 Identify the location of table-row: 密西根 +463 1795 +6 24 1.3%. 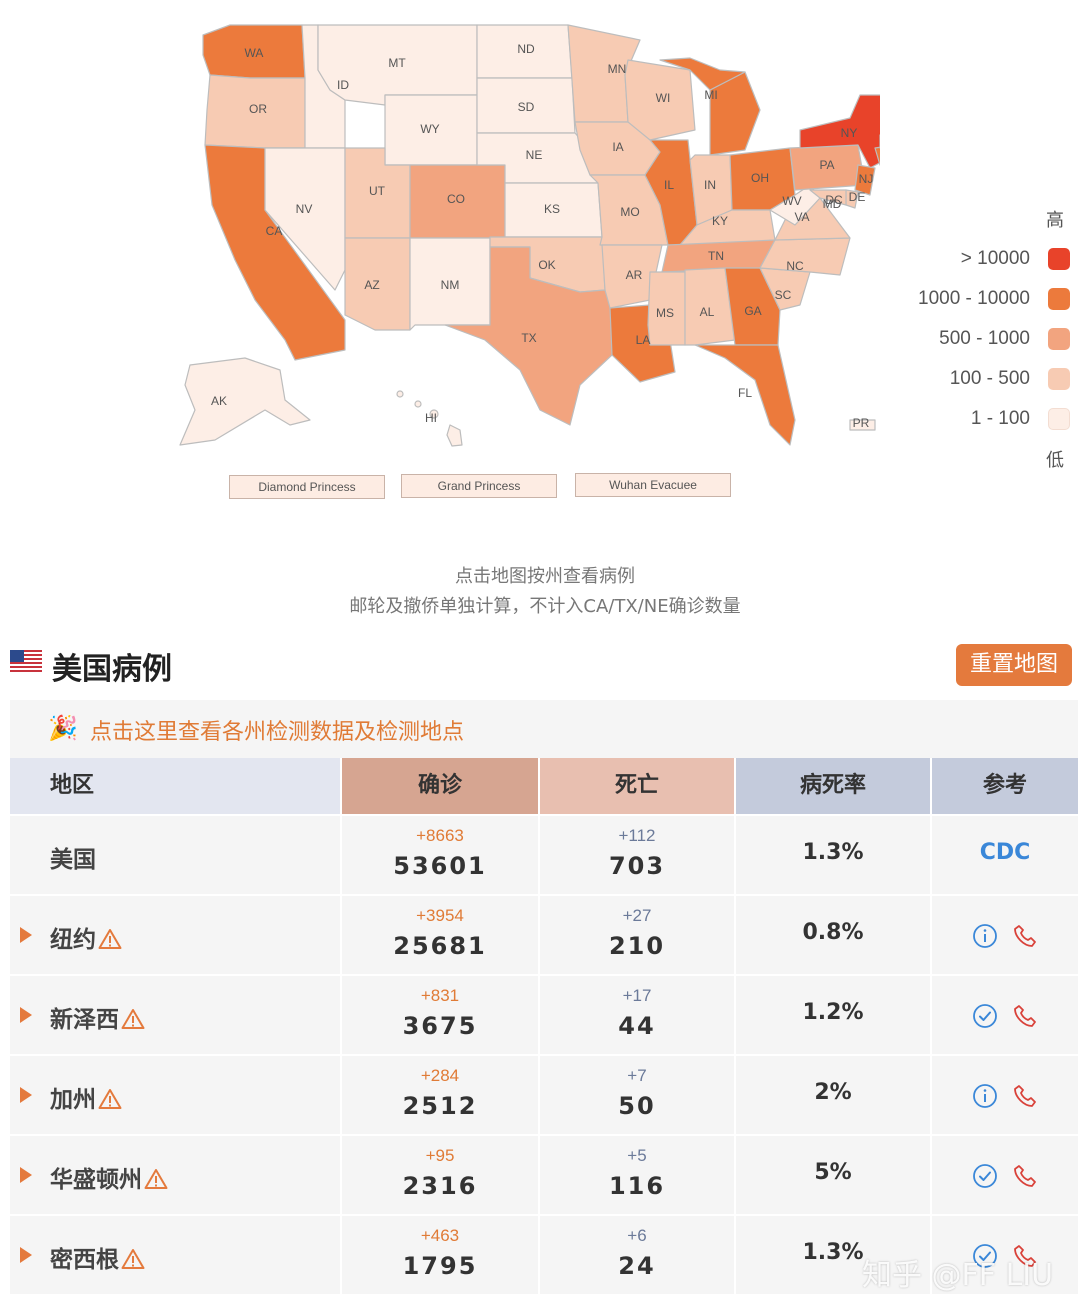
(544, 1254).